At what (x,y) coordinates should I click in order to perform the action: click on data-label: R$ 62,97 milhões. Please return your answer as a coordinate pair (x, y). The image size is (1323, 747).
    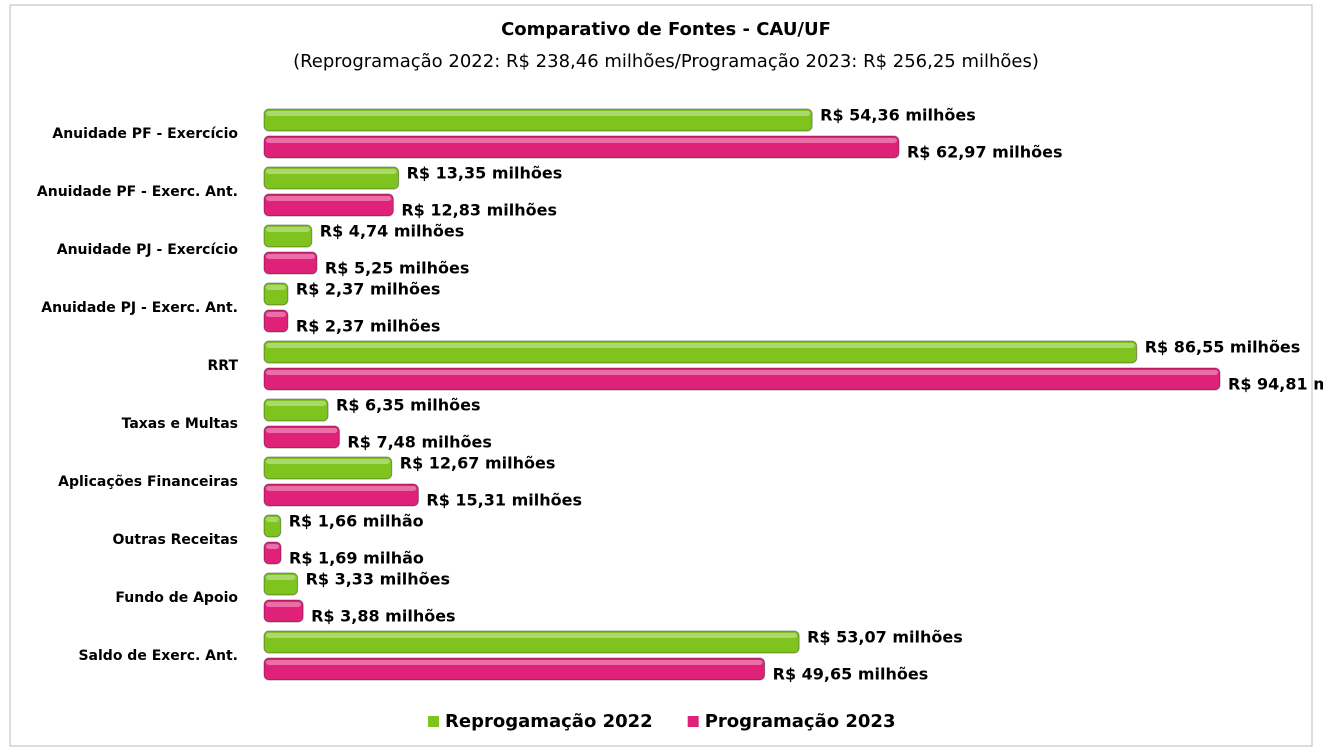
    Looking at the image, I should click on (985, 152).